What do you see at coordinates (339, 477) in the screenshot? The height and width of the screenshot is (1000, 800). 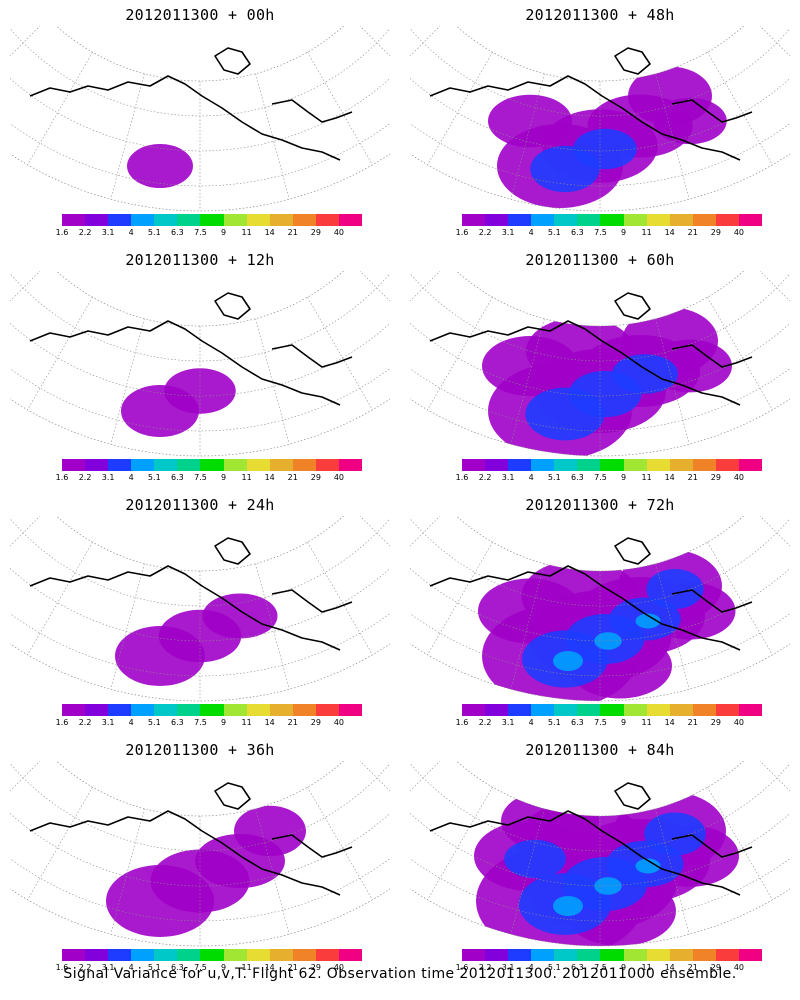 I see `colorbar-tick-label: 40` at bounding box center [339, 477].